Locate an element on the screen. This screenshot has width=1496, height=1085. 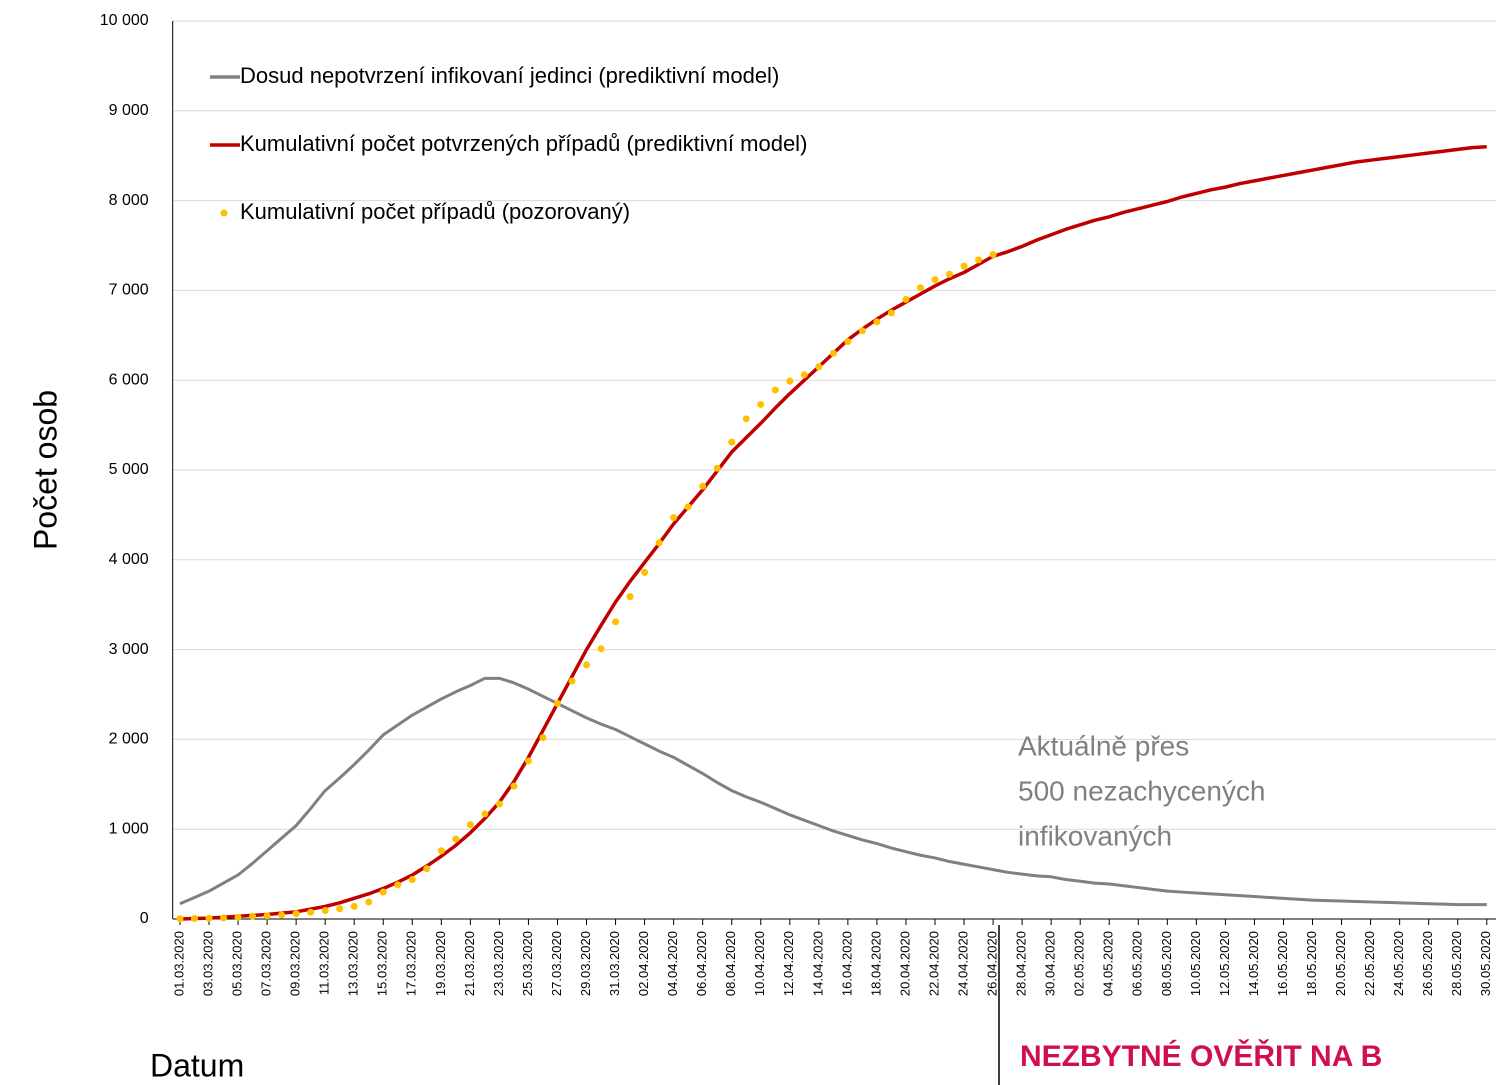
legend-marker is located at coordinates (224, 213).